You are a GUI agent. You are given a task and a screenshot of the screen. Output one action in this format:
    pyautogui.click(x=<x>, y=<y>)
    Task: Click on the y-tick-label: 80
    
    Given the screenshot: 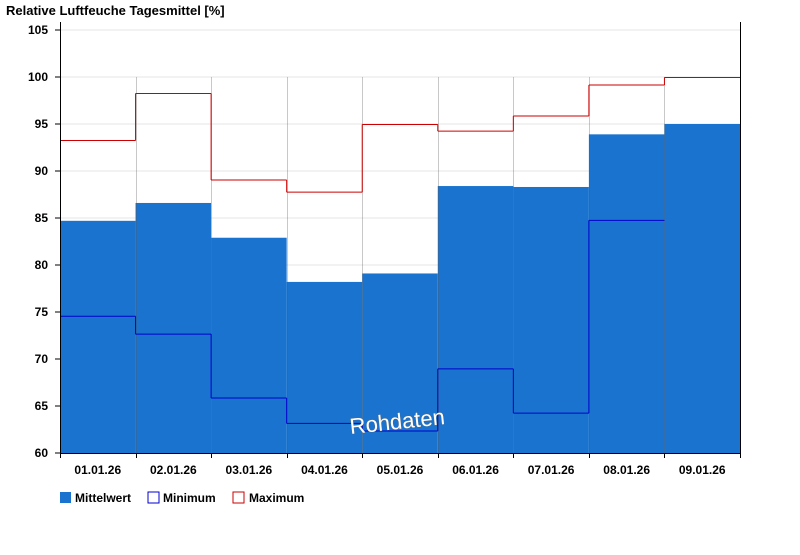 What is the action you would take?
    pyautogui.click(x=42, y=265)
    